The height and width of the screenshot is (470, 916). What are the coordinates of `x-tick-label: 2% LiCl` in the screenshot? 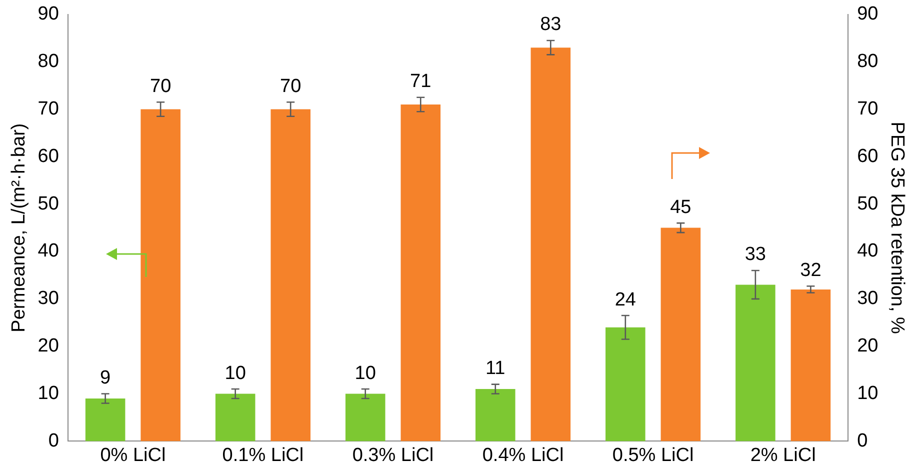 It's located at (783, 455).